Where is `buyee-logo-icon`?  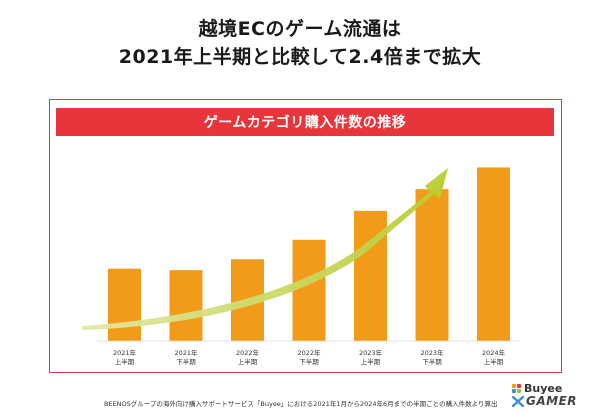
buyee-logo-icon is located at coordinates (517, 389).